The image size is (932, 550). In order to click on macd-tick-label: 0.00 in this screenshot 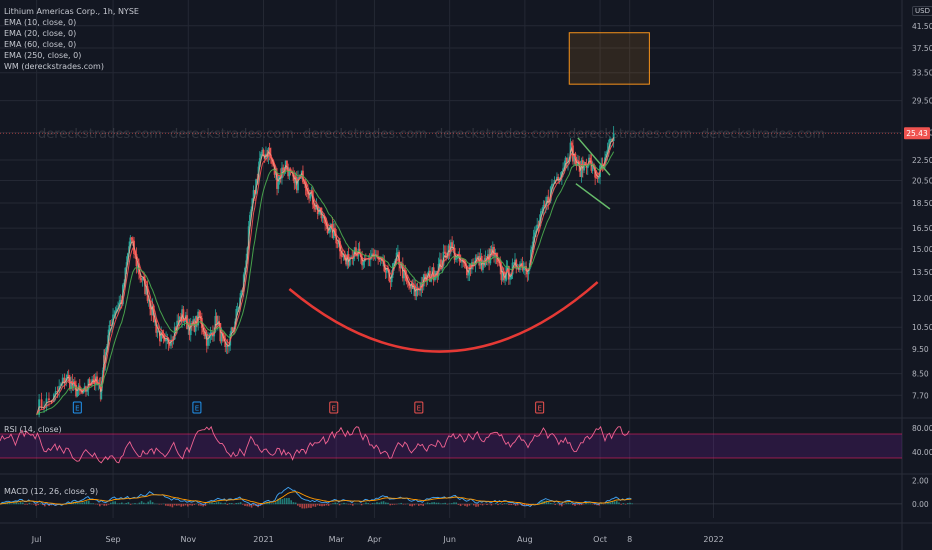, I will do `click(920, 504)`.